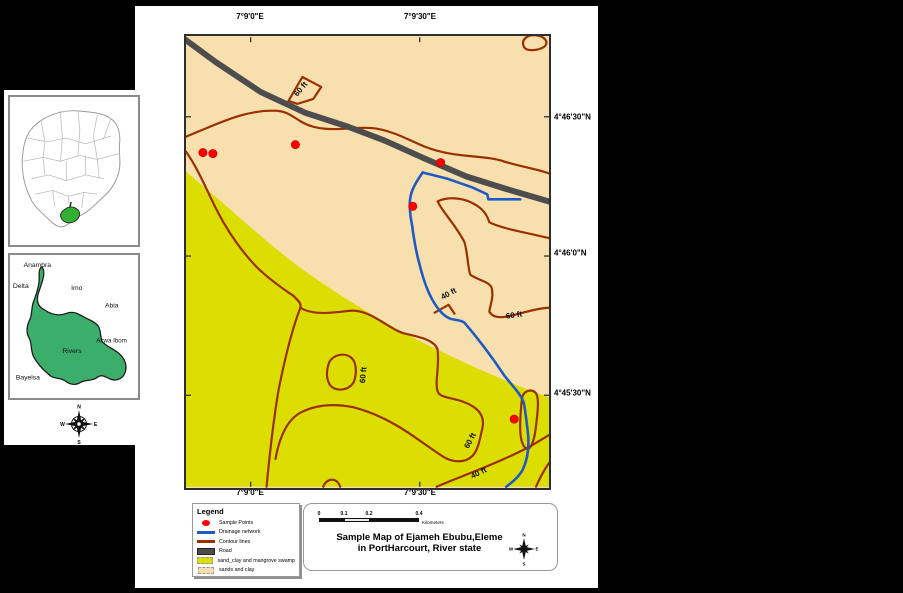 This screenshot has height=593, width=903. I want to click on region-label-rivers: Rivers, so click(72, 351).